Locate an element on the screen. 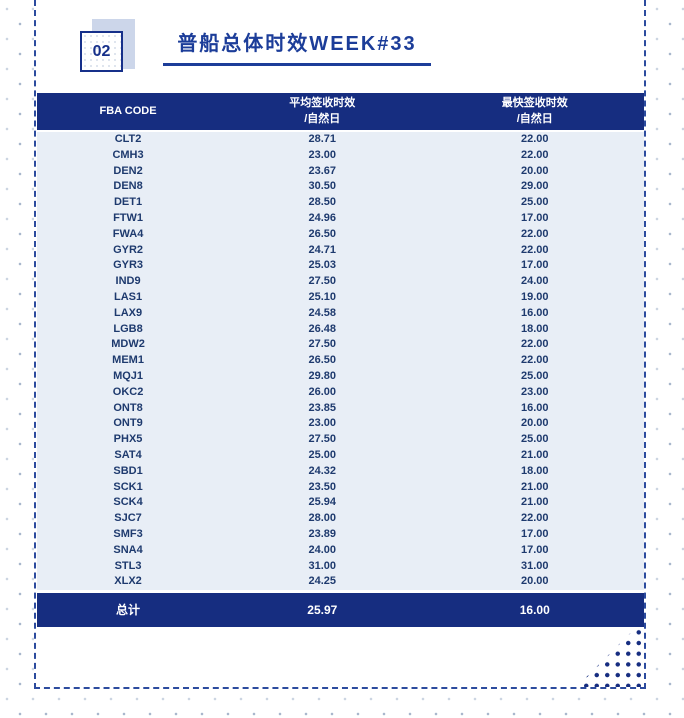 The height and width of the screenshot is (718, 684). fastest-time-cell: 29.00 is located at coordinates (534, 187).